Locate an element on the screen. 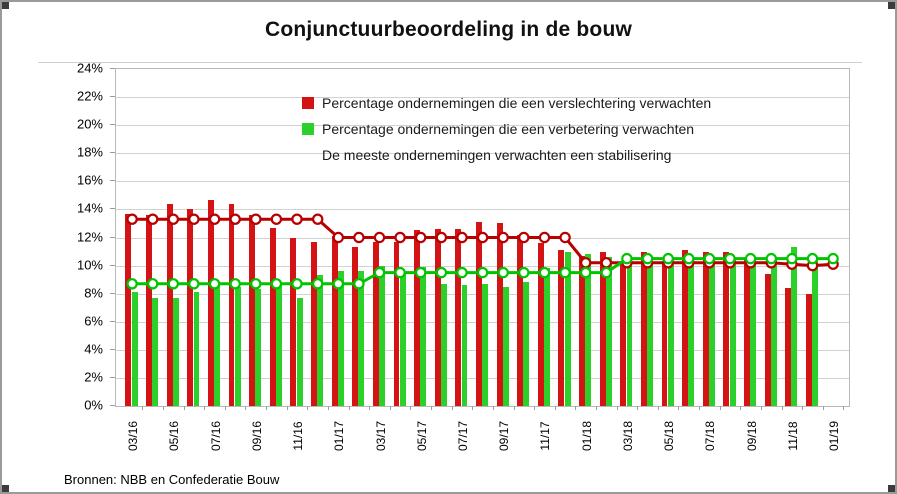 The width and height of the screenshot is (897, 494). red-bar-09/17 is located at coordinates (499, 314).